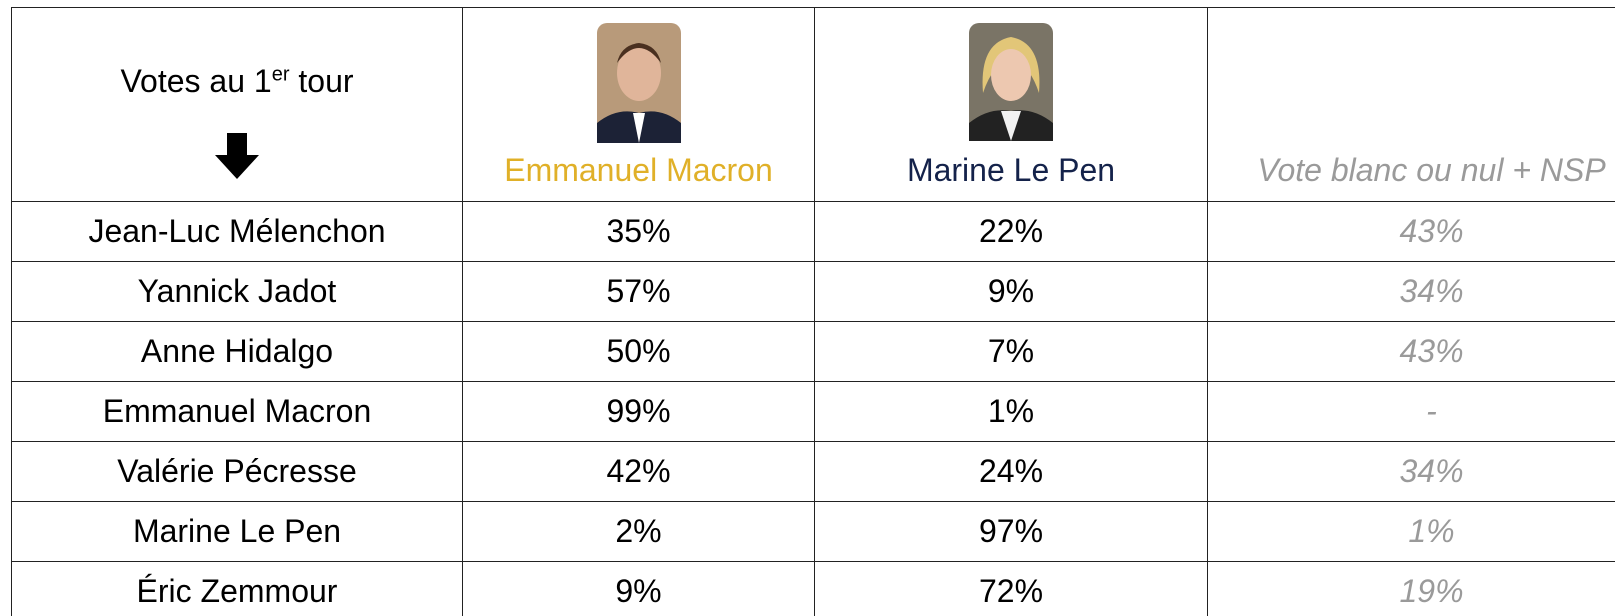 The height and width of the screenshot is (616, 1615). Describe the element at coordinates (280, 74) in the screenshot. I see `corner-sup: er` at that location.